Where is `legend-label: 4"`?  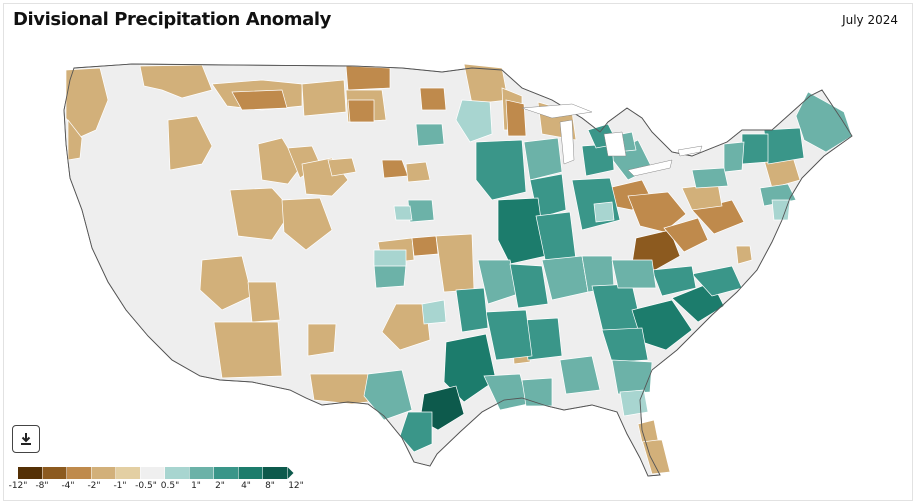
legend-label: 4" is located at coordinates (246, 486).